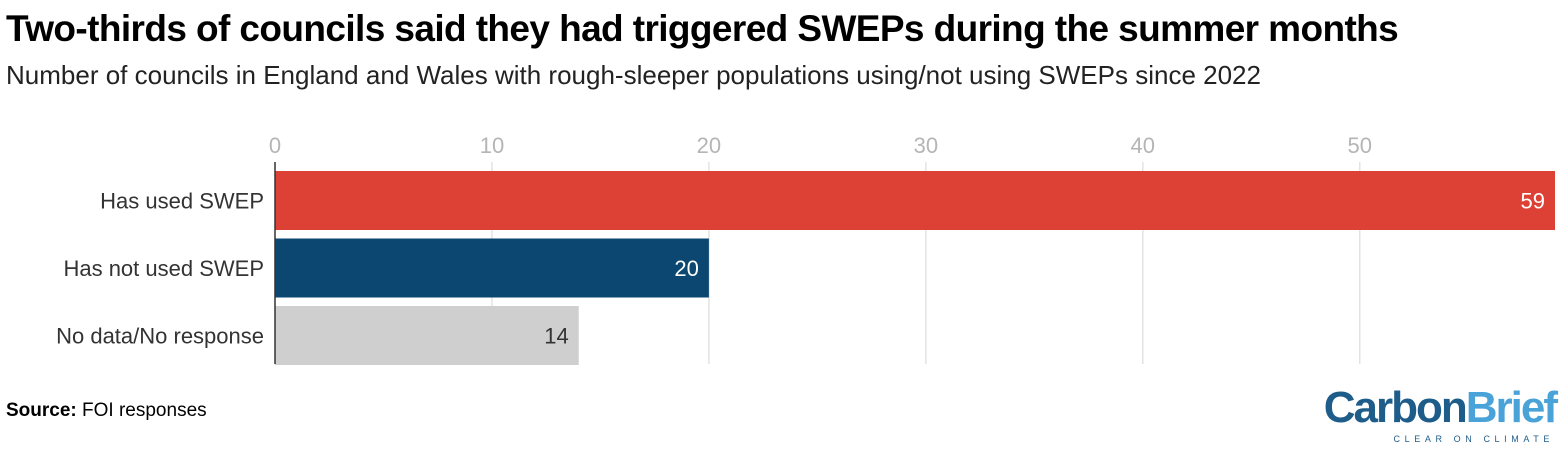 The height and width of the screenshot is (454, 1560). What do you see at coordinates (820, 145) in the screenshot?
I see `x-axis-ticks: 0 10 20 30 40 50` at bounding box center [820, 145].